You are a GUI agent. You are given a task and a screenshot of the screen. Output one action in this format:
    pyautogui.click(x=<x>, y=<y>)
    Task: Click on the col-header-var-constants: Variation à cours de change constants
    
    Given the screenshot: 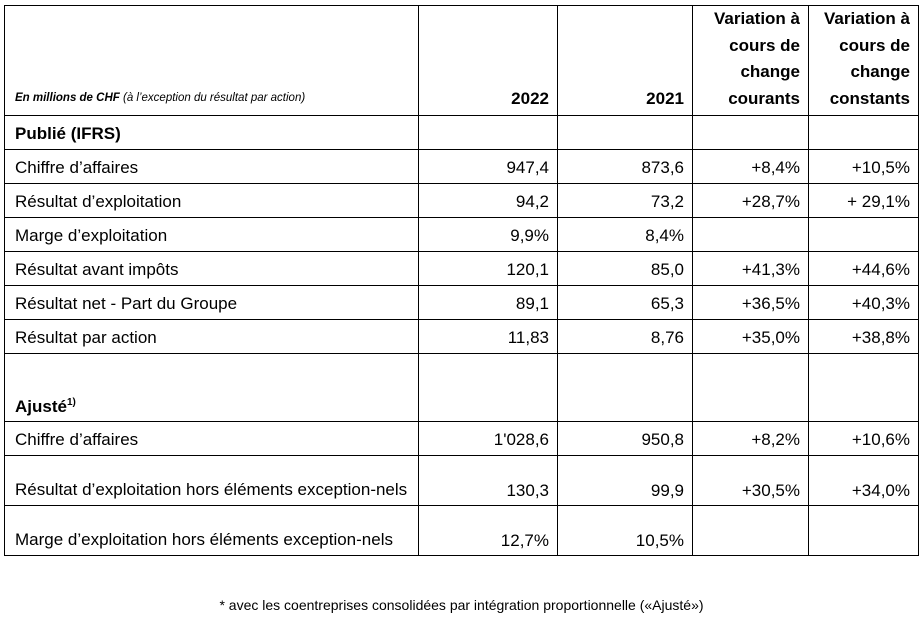 What is the action you would take?
    pyautogui.click(x=863, y=60)
    